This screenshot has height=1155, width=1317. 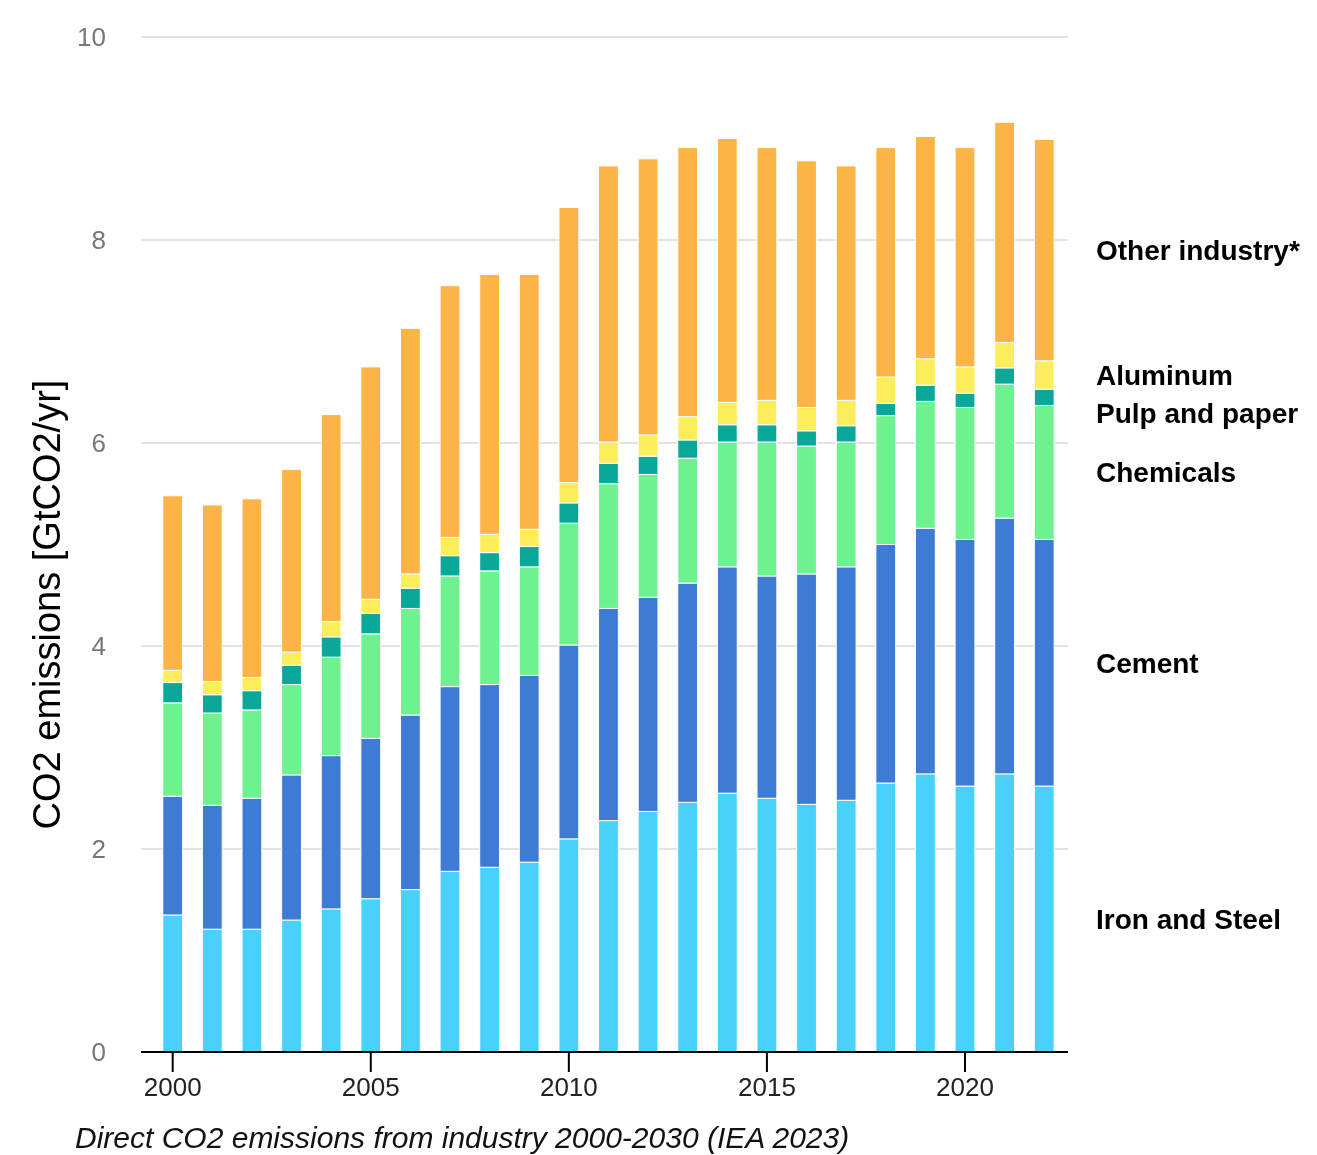 What do you see at coordinates (1164, 375) in the screenshot?
I see `series-label: Aluminum` at bounding box center [1164, 375].